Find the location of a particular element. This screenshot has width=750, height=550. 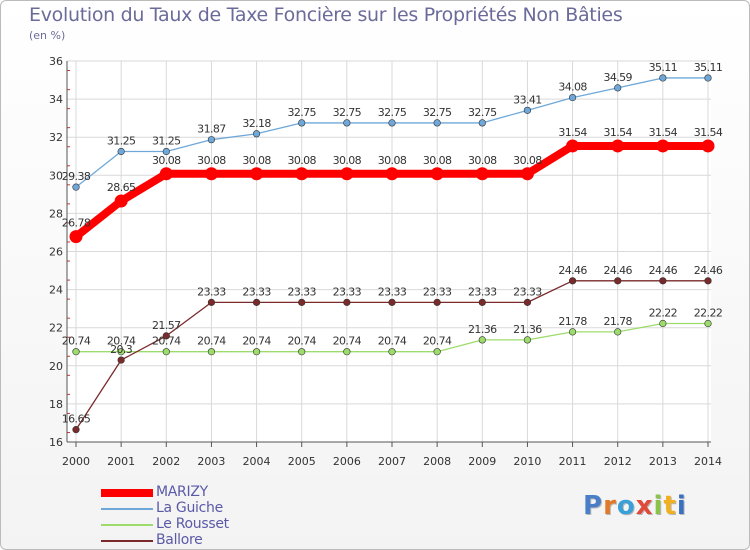

legend-swatch-le-rousset is located at coordinates (127, 525).